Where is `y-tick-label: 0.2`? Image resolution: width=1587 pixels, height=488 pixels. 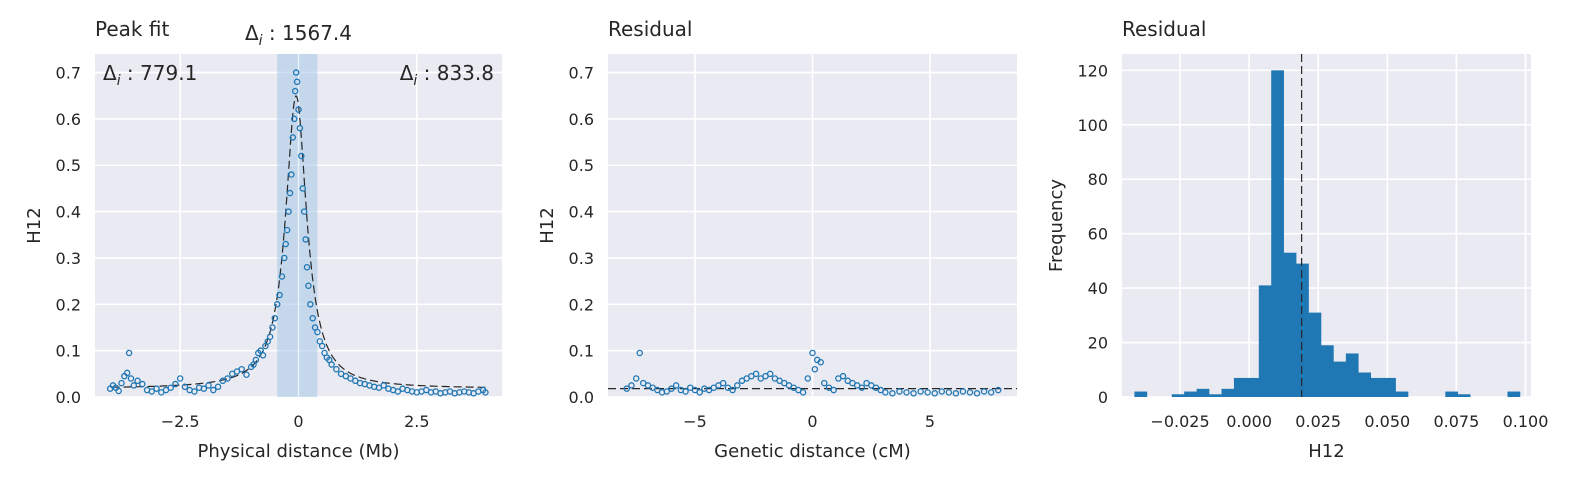 y-tick-label: 0.2 is located at coordinates (581, 304).